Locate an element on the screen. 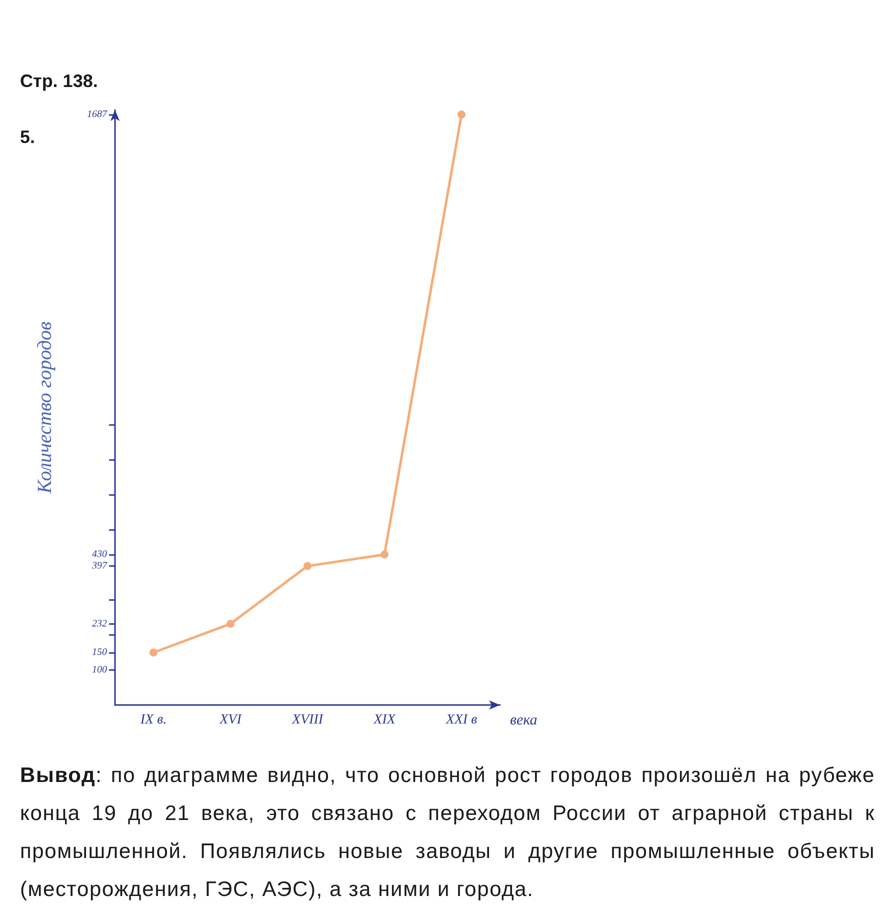 The width and height of the screenshot is (892, 916). y-axis-title: Количество городов is located at coordinates (45, 407).